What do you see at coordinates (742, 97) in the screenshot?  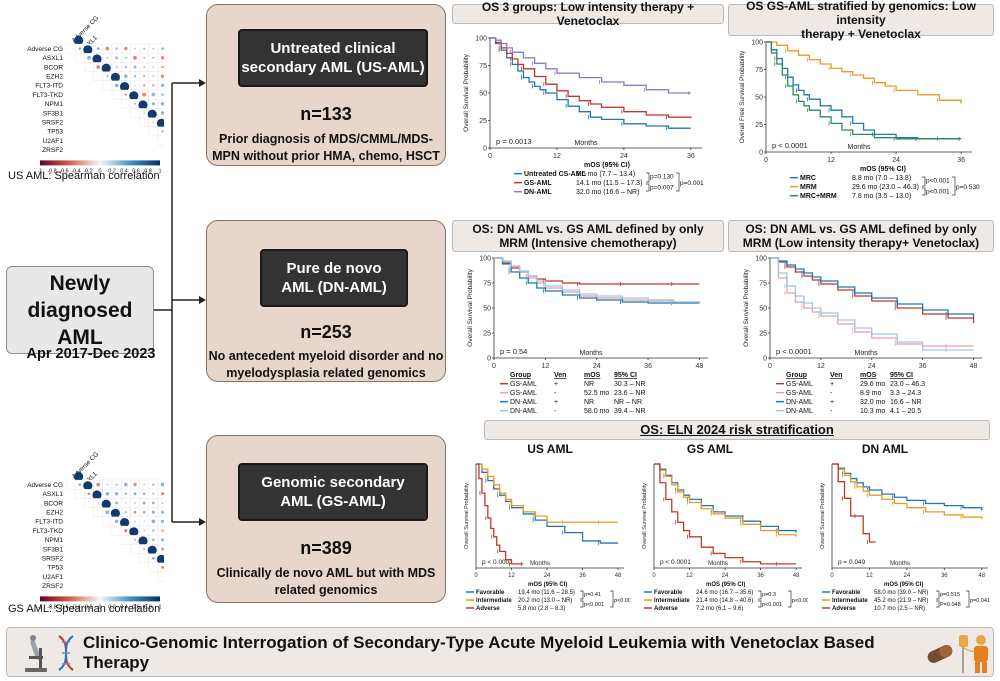 I see `y-axis-label: Overall Free Survival Probability` at bounding box center [742, 97].